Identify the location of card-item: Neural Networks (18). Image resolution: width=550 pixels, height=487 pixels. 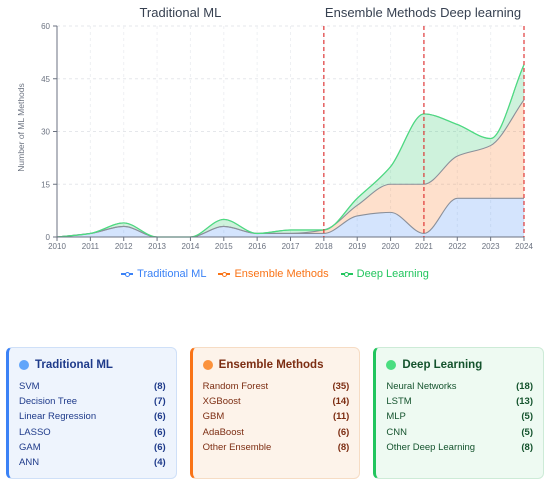
(459, 386).